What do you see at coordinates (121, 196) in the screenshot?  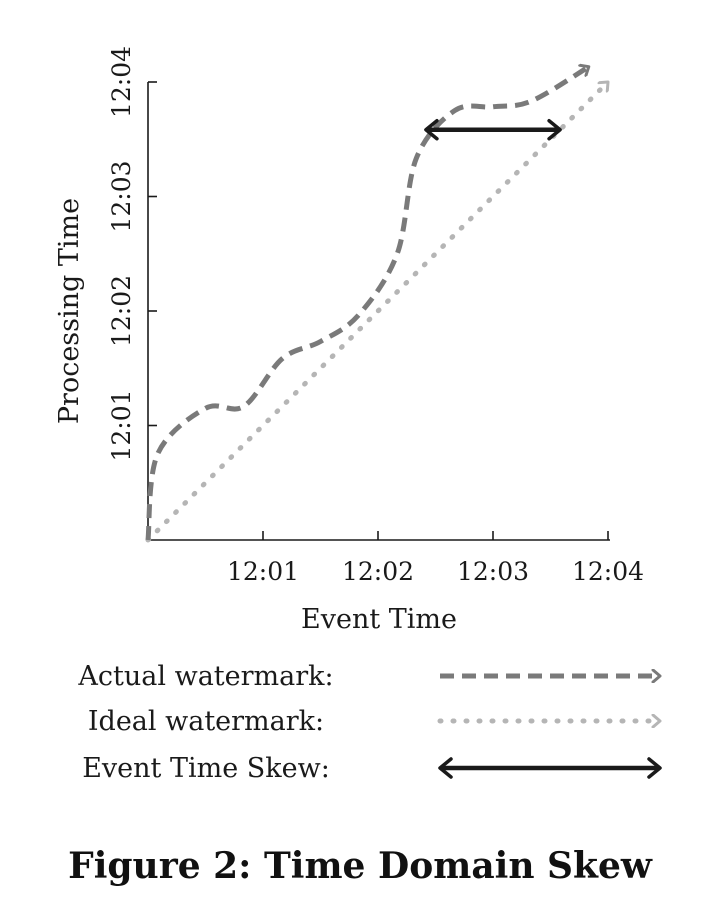 I see `y-tick-label: 12:03` at bounding box center [121, 196].